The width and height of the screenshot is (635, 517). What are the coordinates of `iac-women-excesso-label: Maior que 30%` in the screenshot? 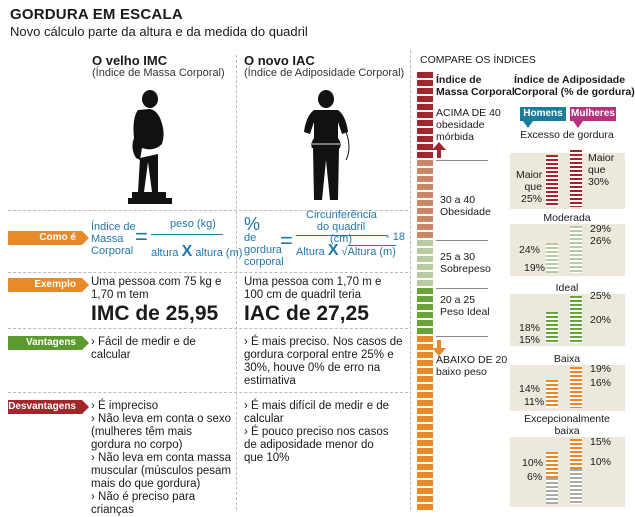 It's located at (601, 170).